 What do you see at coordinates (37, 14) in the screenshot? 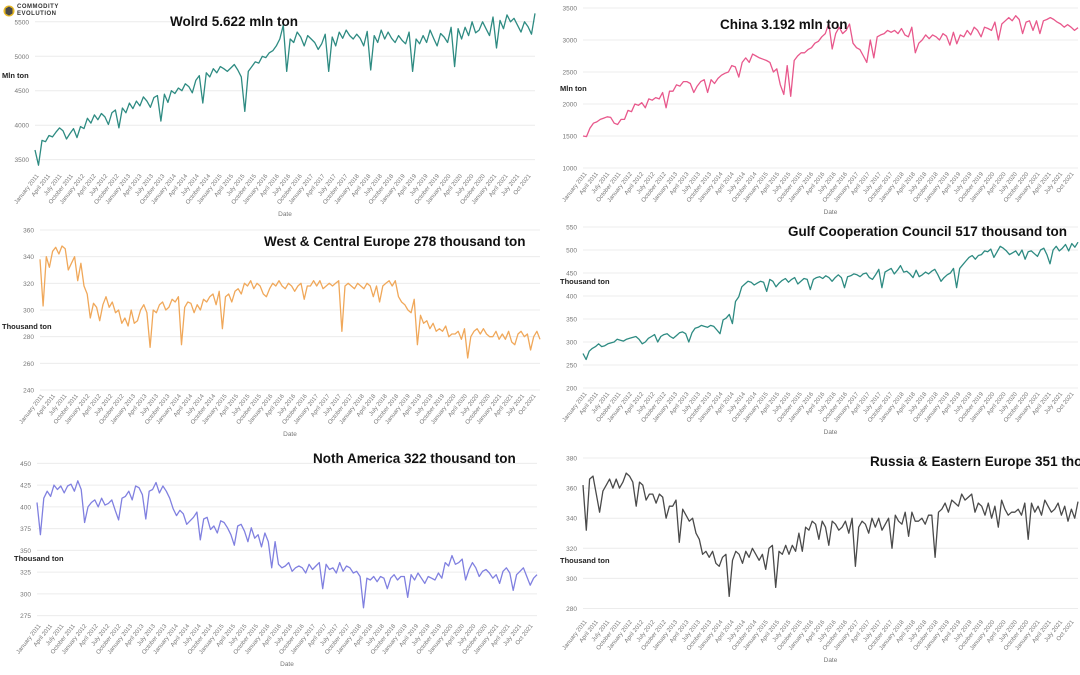
I see `logo-line2: EVOLUTION` at bounding box center [37, 14].